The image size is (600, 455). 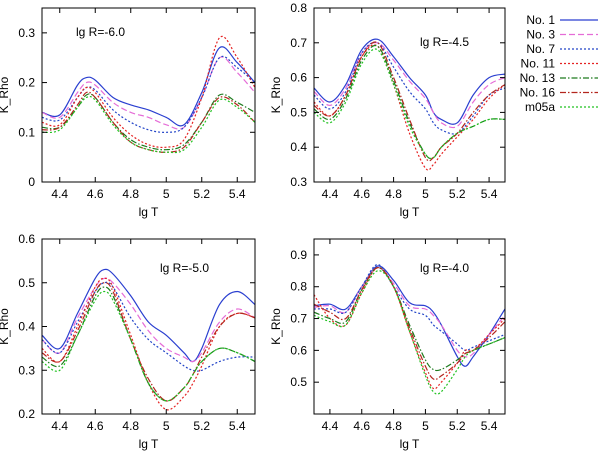 I want to click on panel-annotation: lg R=-4.0, so click(x=444, y=268).